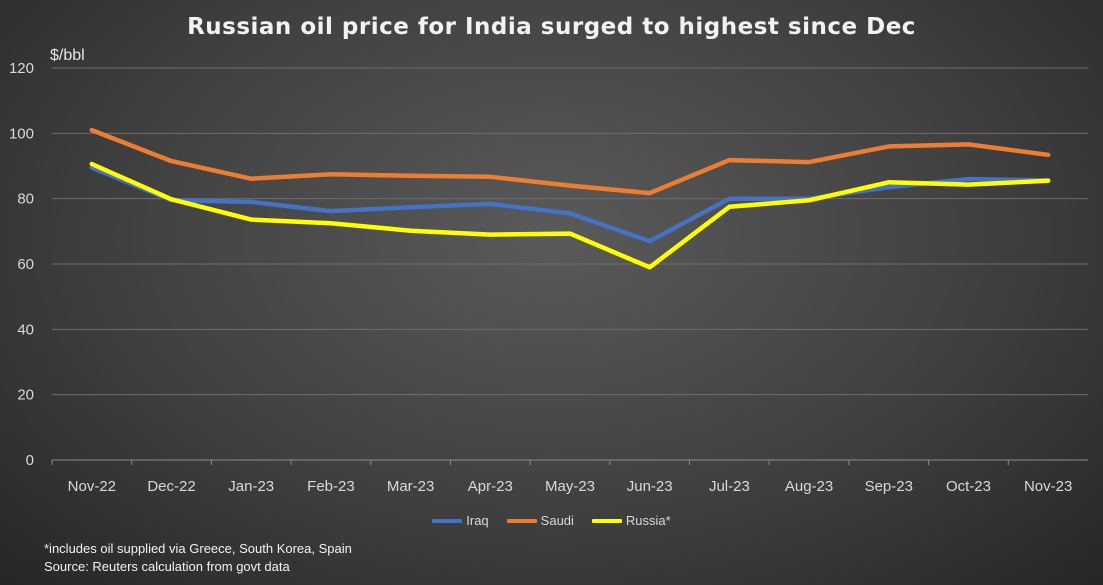 The image size is (1103, 585). I want to click on x-tick-label: Nov-22, so click(92, 486).